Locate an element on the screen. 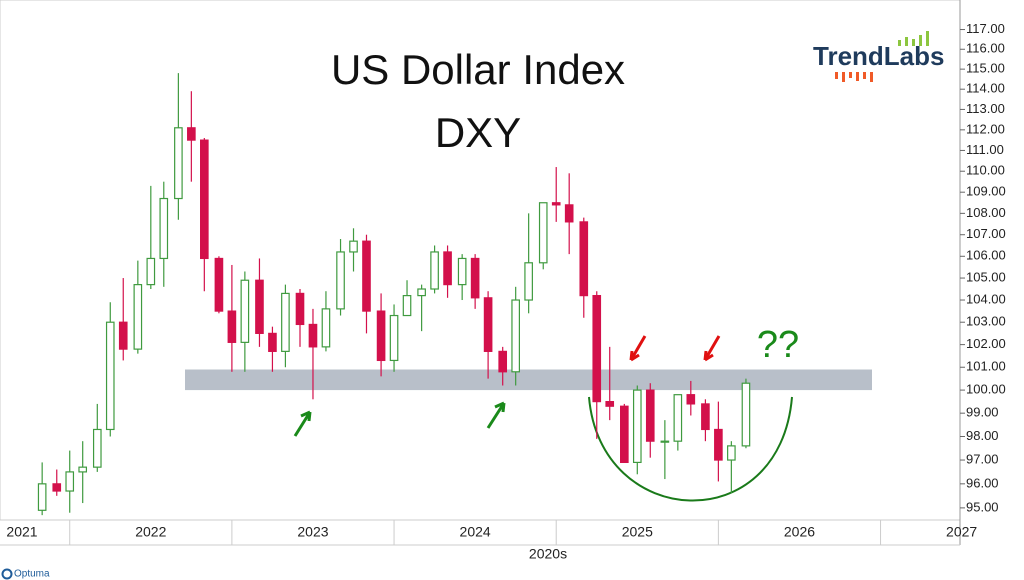 This screenshot has width=1024, height=580. logo-text: TrendLabs is located at coordinates (878, 56).